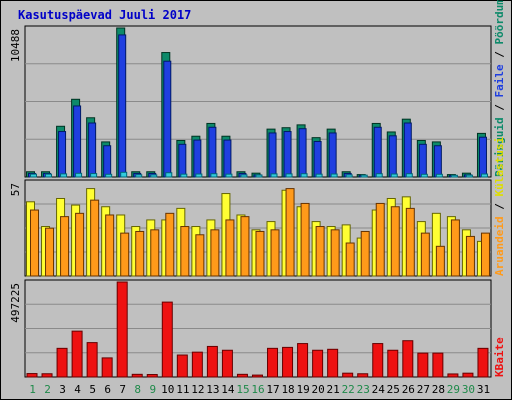  What do you see at coordinates (499, 167) in the screenshot?
I see `legend-entry: Külastusi` at bounding box center [499, 167].